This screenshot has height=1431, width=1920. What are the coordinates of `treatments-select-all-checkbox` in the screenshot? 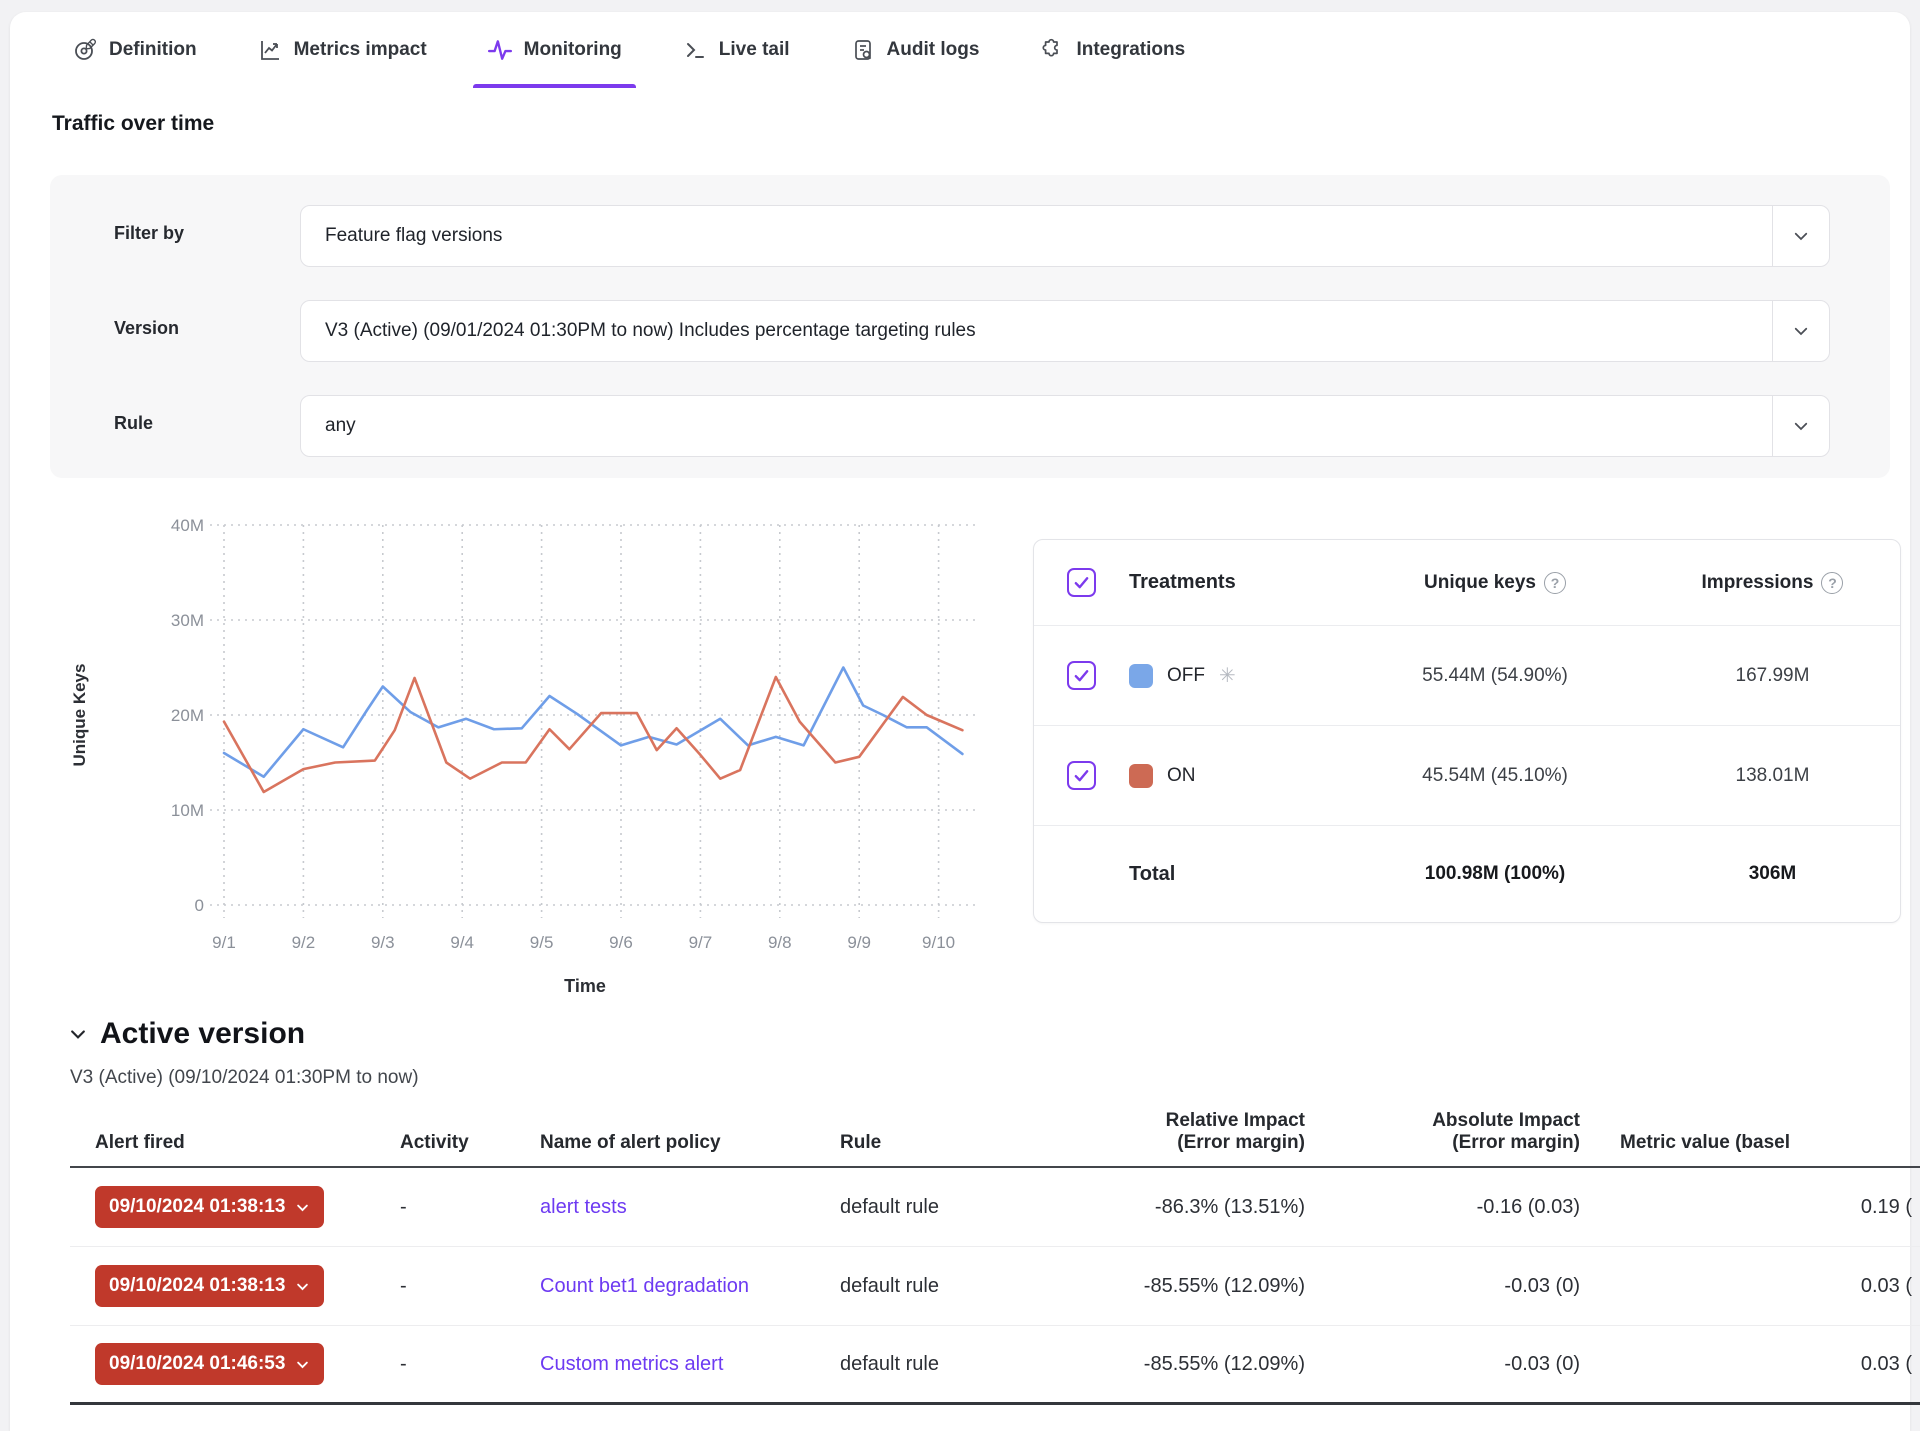 It's located at (1081, 582).